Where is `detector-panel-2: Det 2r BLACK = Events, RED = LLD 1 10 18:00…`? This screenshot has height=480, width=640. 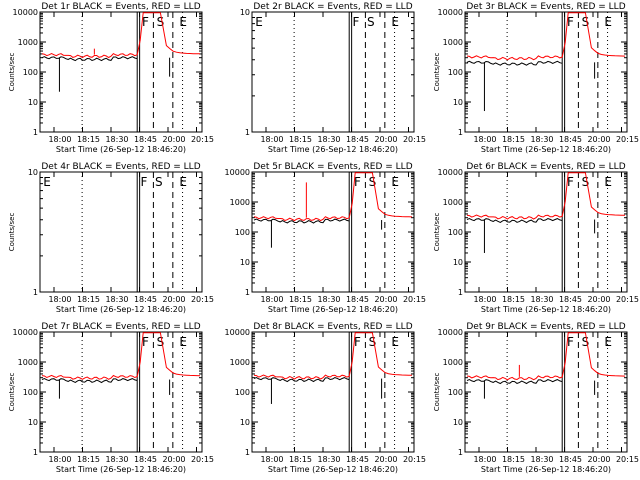
detector-panel-2: Det 2r BLACK = Events, RED = LLD 1 10 18:00… is located at coordinates (333, 78).